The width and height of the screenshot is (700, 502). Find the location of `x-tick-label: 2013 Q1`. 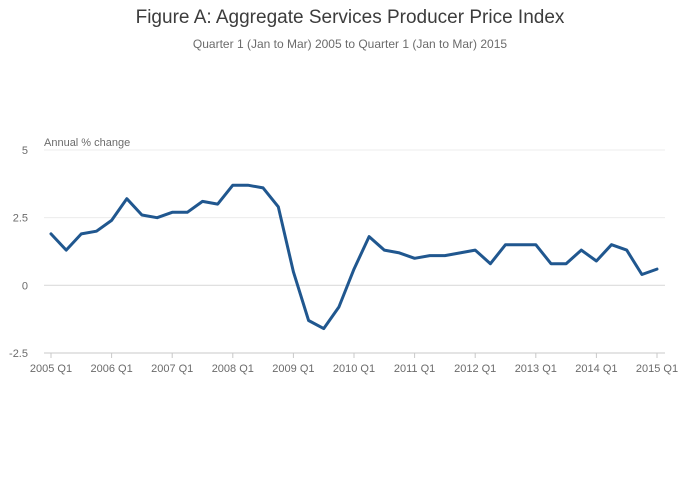

x-tick-label: 2013 Q1 is located at coordinates (536, 369).